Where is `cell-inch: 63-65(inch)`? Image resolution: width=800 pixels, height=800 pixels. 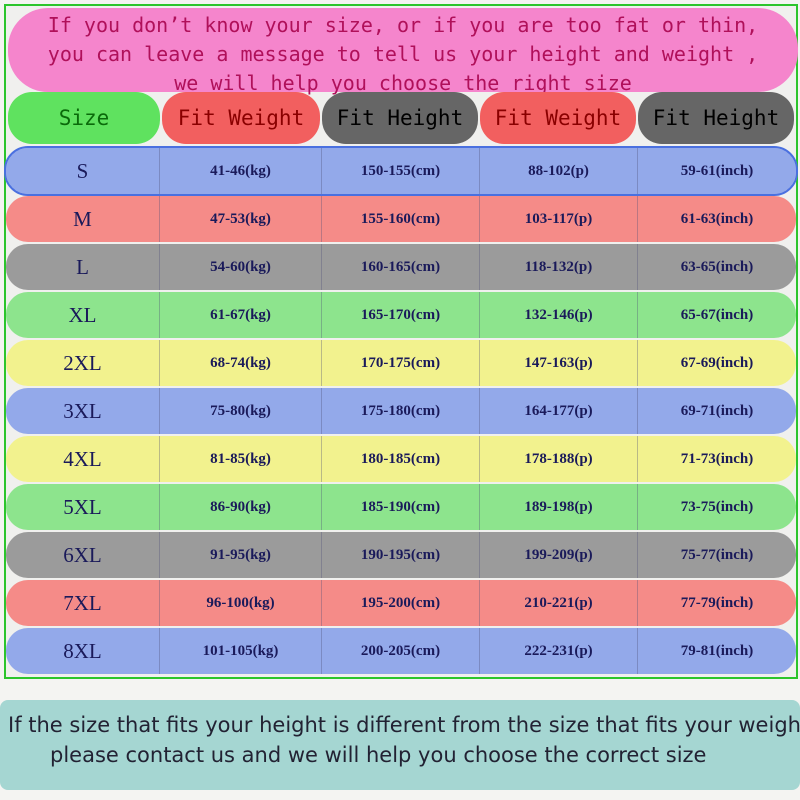 cell-inch: 63-65(inch) is located at coordinates (717, 266).